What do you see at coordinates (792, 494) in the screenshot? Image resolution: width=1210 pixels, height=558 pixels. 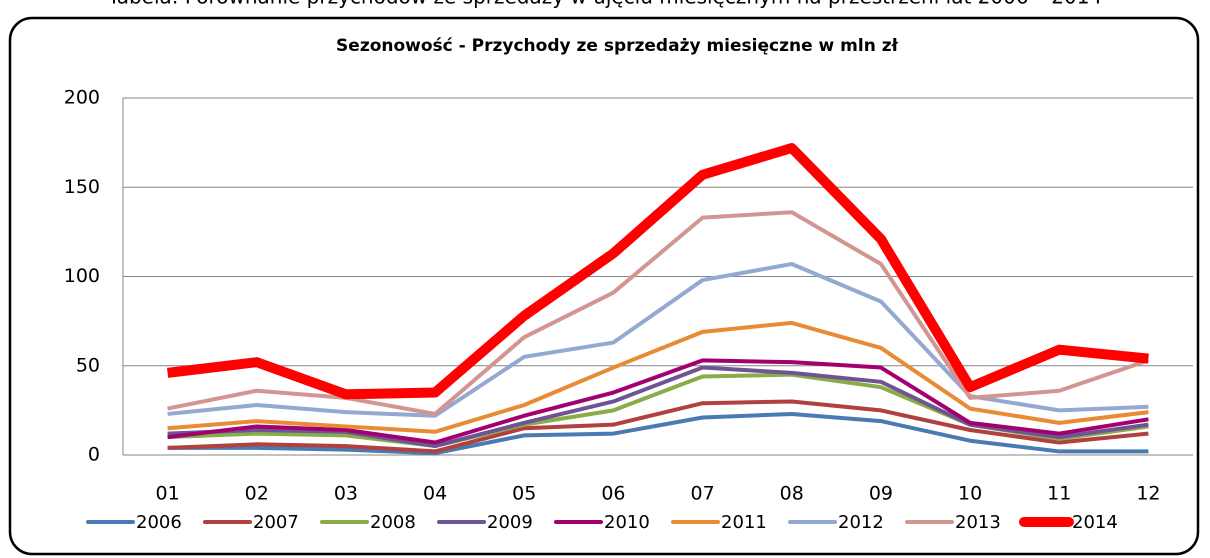 I see `x-tick-label: 08` at bounding box center [792, 494].